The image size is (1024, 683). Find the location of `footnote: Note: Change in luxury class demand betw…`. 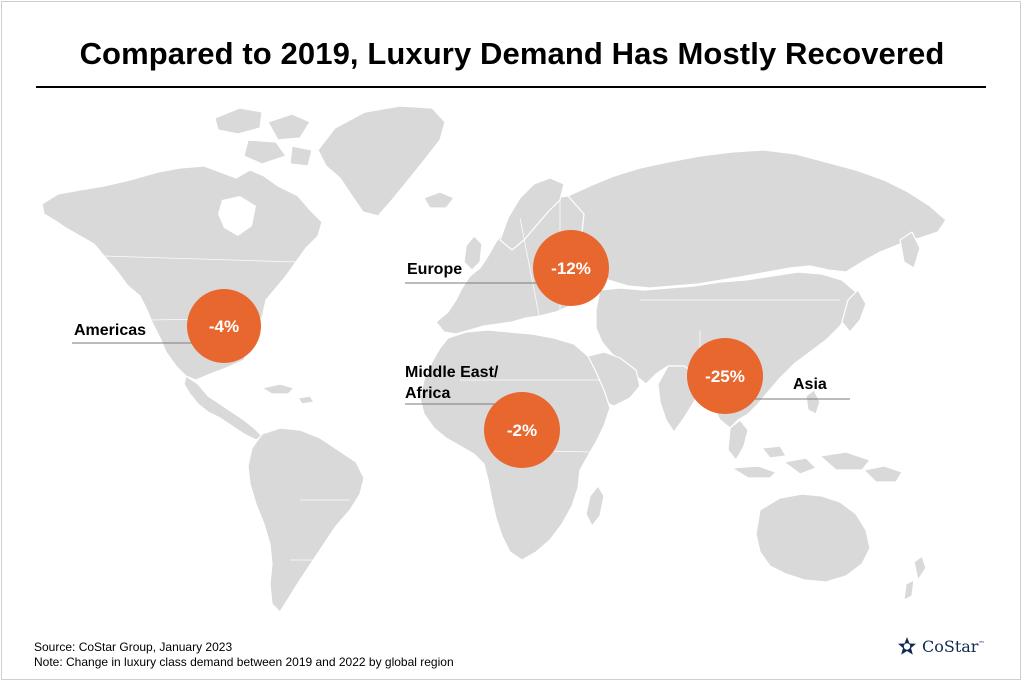

footnote: Note: Change in luxury class demand betw… is located at coordinates (244, 662).